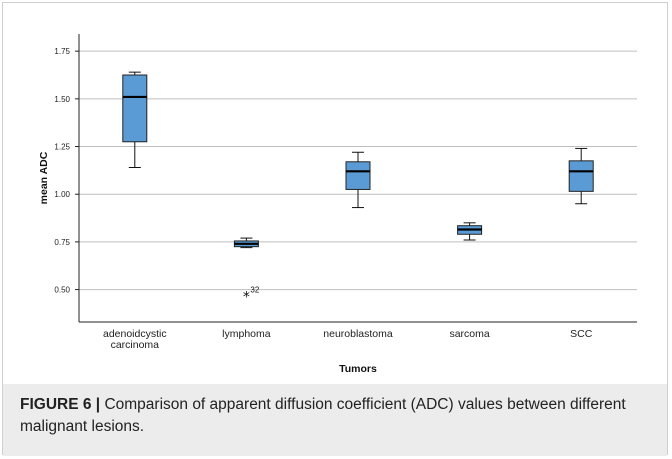  What do you see at coordinates (135, 345) in the screenshot?
I see `category-label-0-1: carcinoma` at bounding box center [135, 345].